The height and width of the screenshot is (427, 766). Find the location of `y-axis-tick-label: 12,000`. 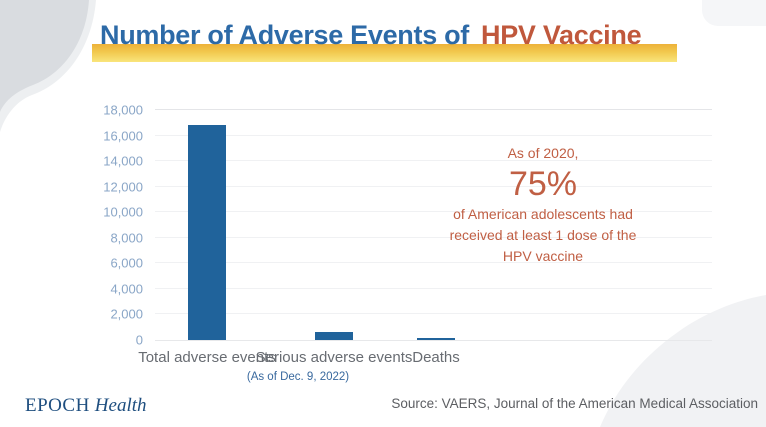

y-axis-tick-label: 12,000 is located at coordinates (123, 187).